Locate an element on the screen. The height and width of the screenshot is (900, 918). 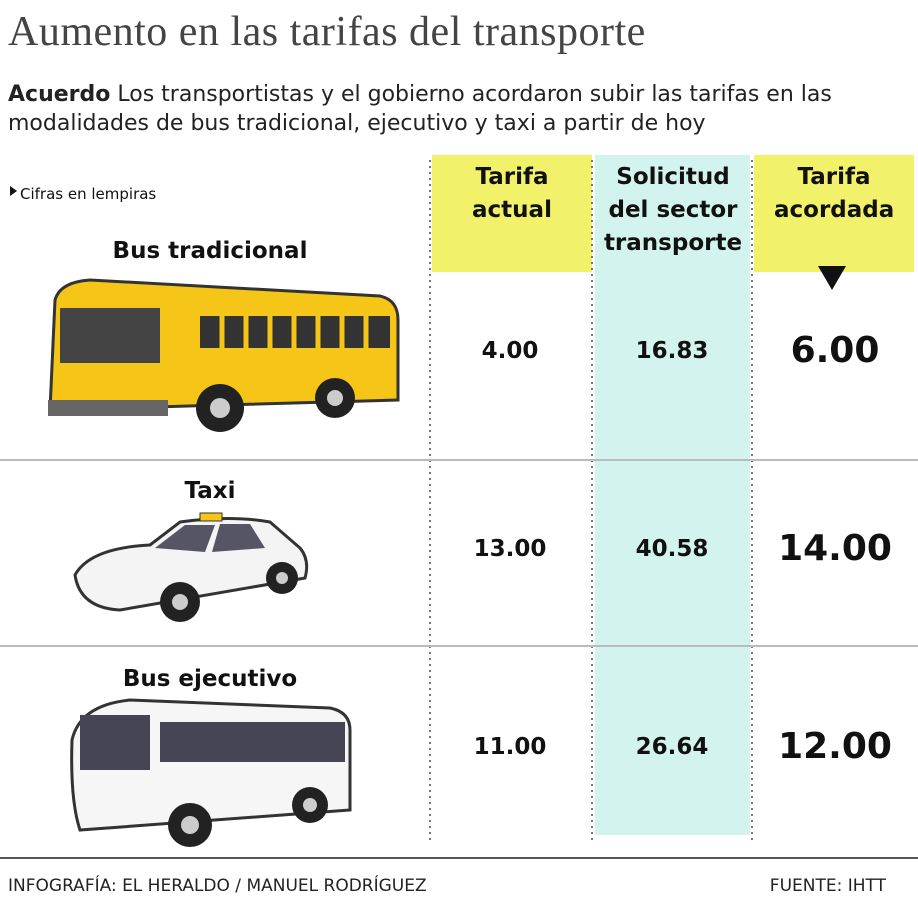
source: FUENTE: IHTT is located at coordinates (827, 886).